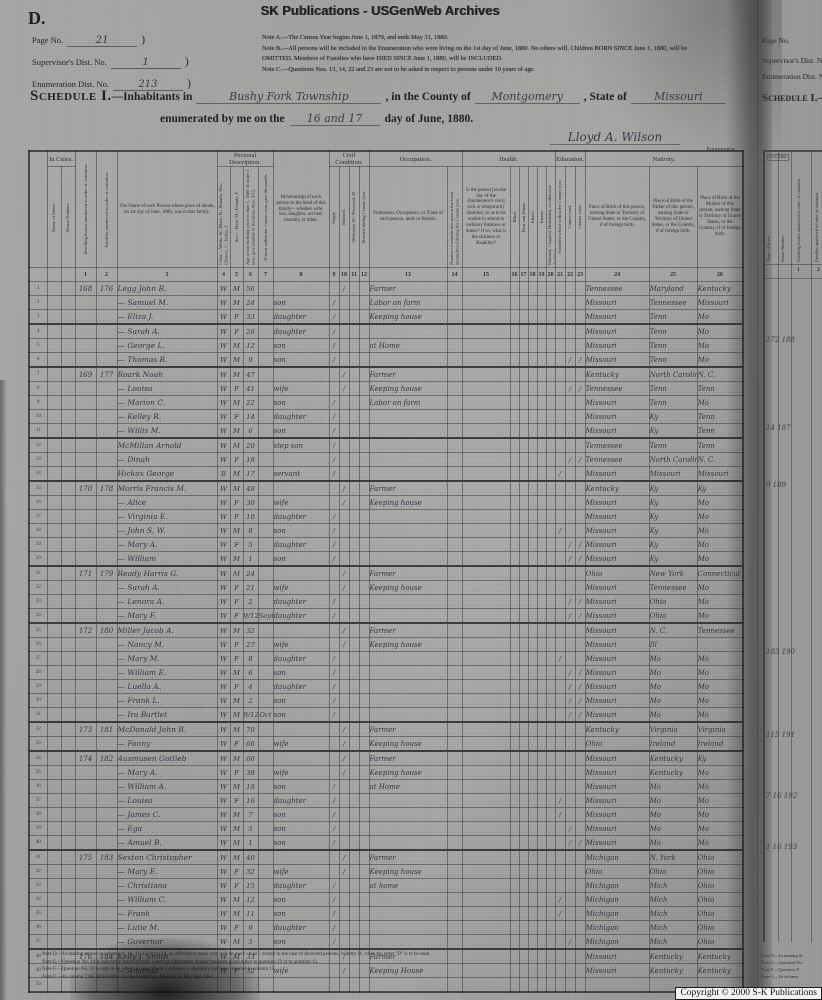  What do you see at coordinates (250, 431) in the screenshot?
I see `cell-a: 6` at bounding box center [250, 431].